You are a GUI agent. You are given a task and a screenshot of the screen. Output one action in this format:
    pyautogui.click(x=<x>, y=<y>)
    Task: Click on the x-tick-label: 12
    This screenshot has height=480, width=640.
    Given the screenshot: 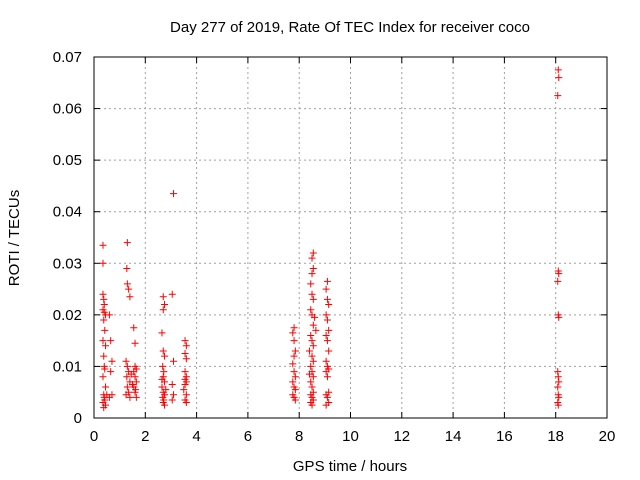 What is the action you would take?
    pyautogui.click(x=401, y=436)
    